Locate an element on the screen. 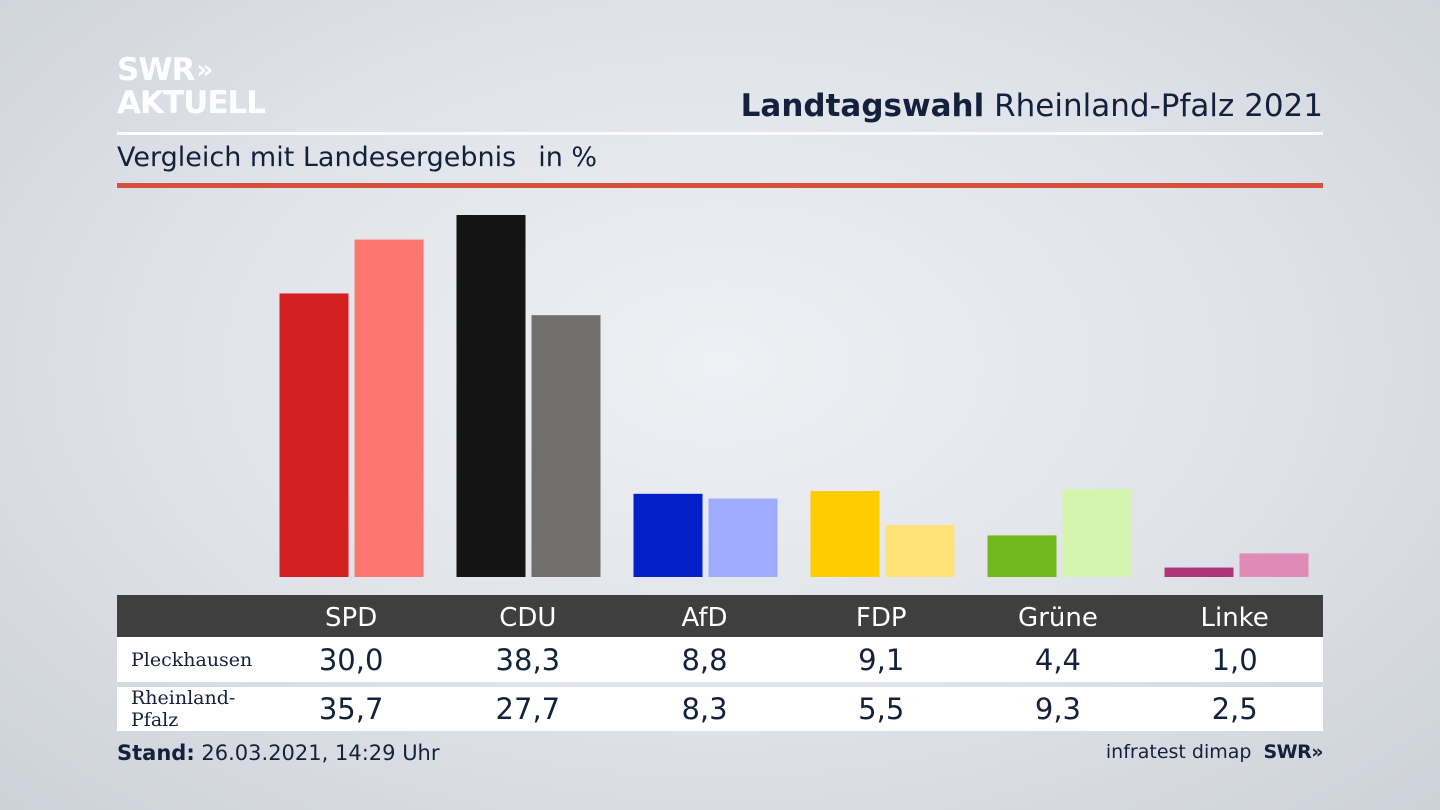 The width and height of the screenshot is (1440, 810). value-cell: 35,7 is located at coordinates (351, 709).